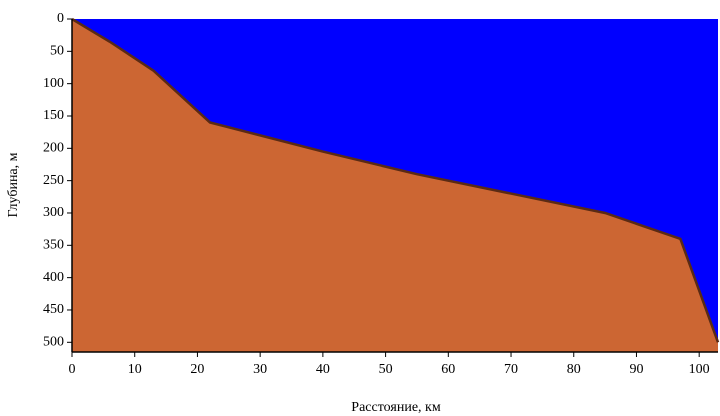 This screenshot has width=720, height=416. I want to click on y-tick-label: 500, so click(53, 342).